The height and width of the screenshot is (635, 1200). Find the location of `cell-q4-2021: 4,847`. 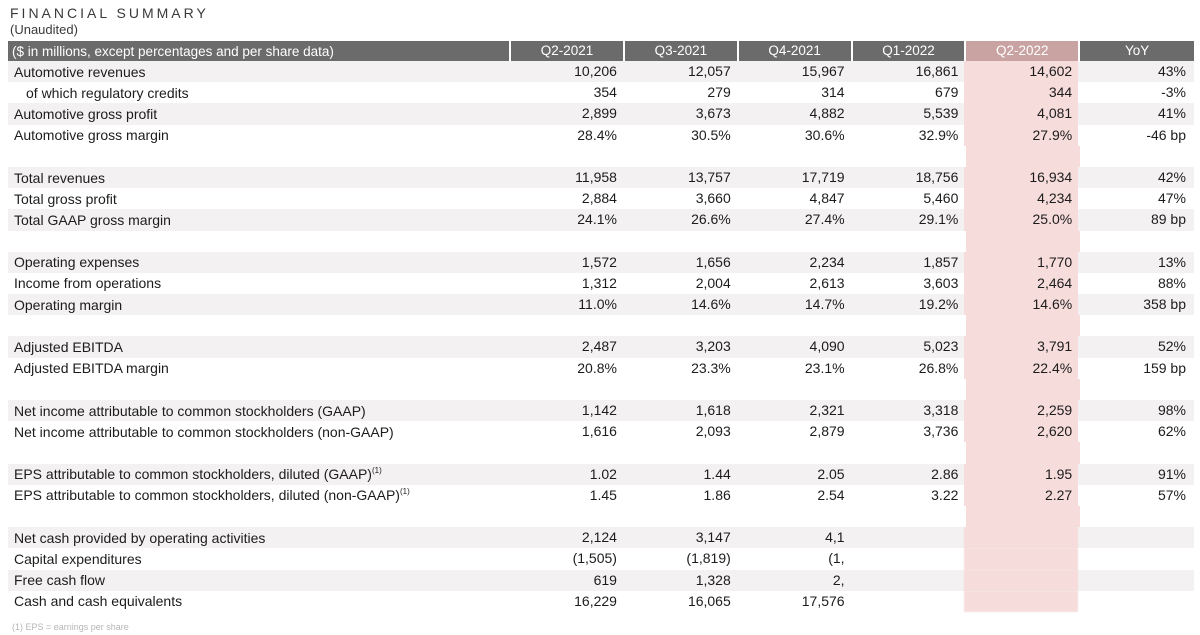

cell-q4-2021: 4,847 is located at coordinates (827, 198).